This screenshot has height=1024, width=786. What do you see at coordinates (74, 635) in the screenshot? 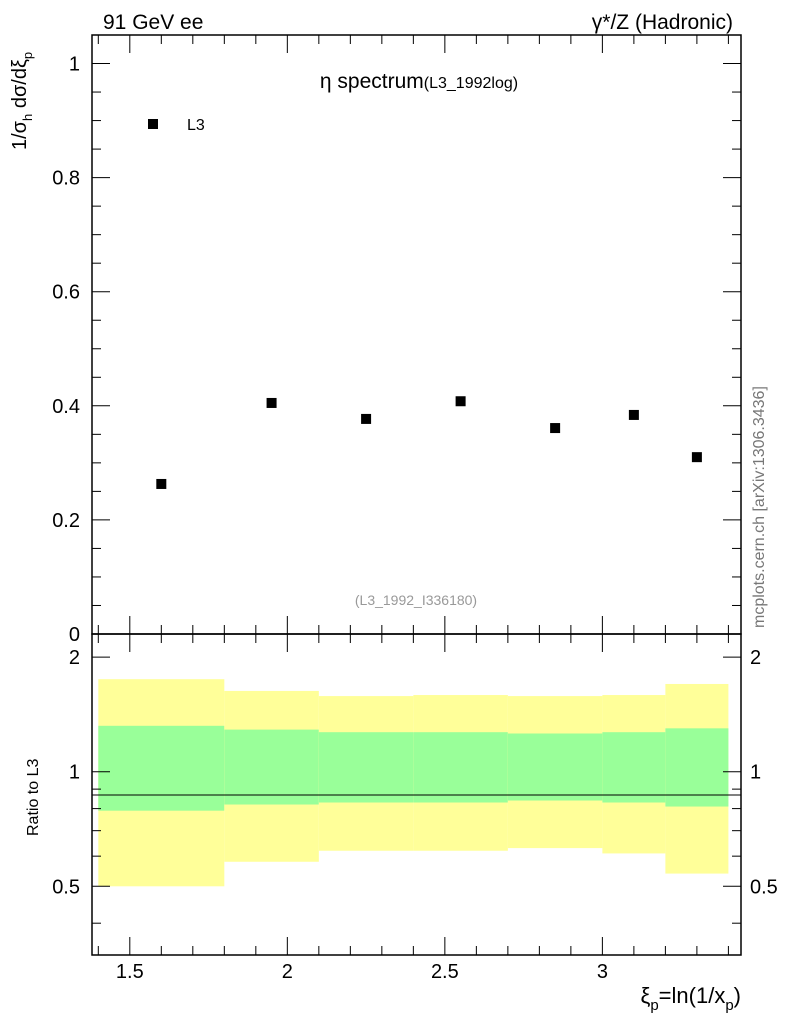
I see `tick-label: 0` at bounding box center [74, 635].